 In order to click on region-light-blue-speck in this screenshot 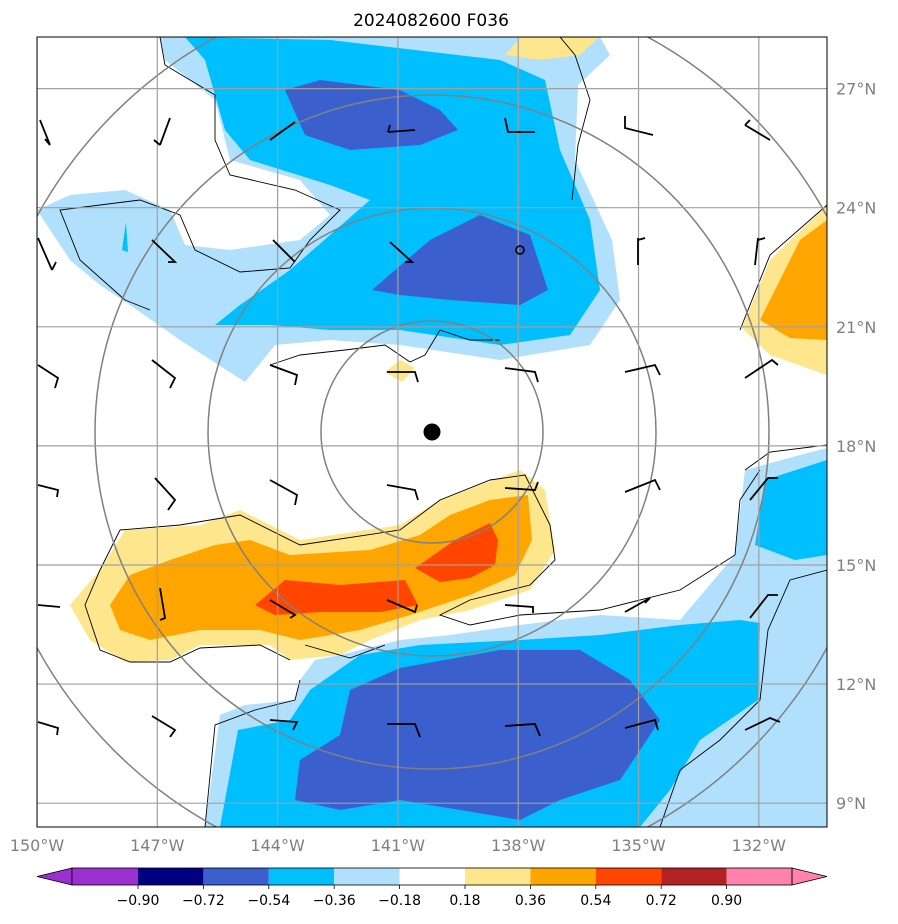, I will do `click(125, 237)`.